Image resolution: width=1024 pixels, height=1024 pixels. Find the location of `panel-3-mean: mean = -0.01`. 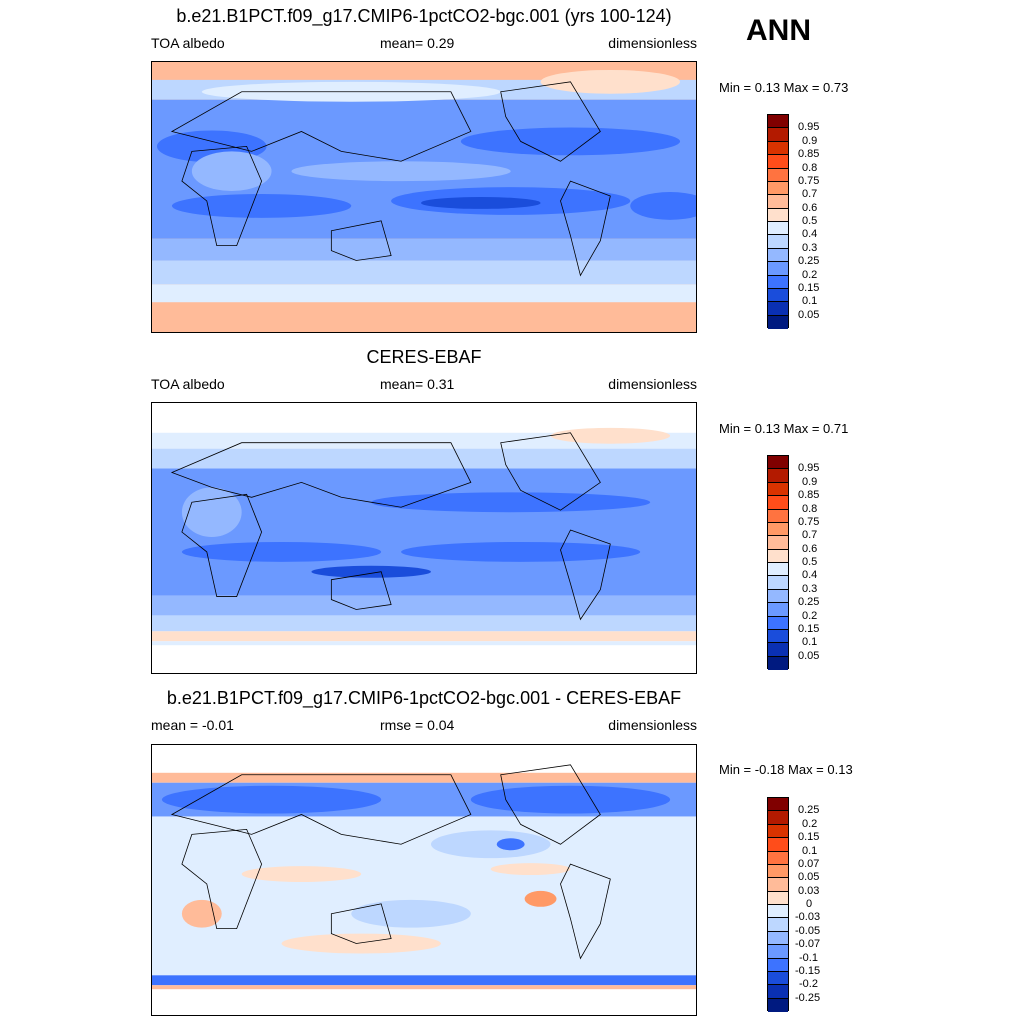

panel-3-mean: mean = -0.01 is located at coordinates (192, 725).